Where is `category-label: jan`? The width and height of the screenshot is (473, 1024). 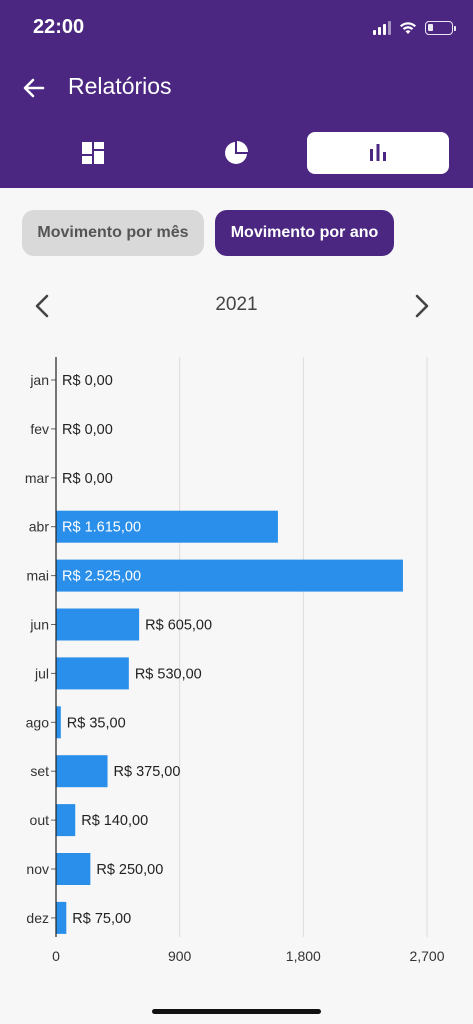 category-label: jan is located at coordinates (39, 380).